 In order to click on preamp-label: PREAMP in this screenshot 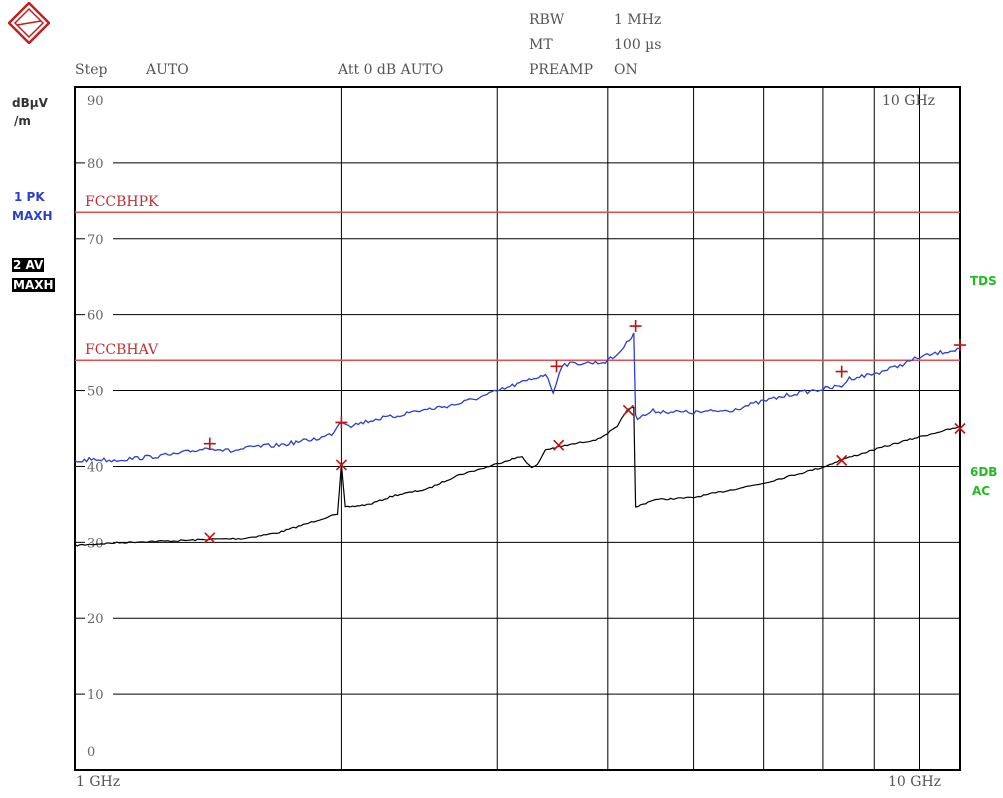, I will do `click(561, 70)`.